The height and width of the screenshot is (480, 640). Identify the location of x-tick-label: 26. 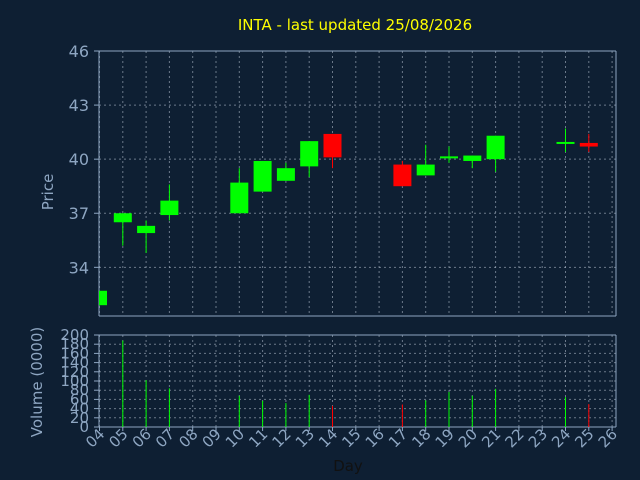
(608, 438).